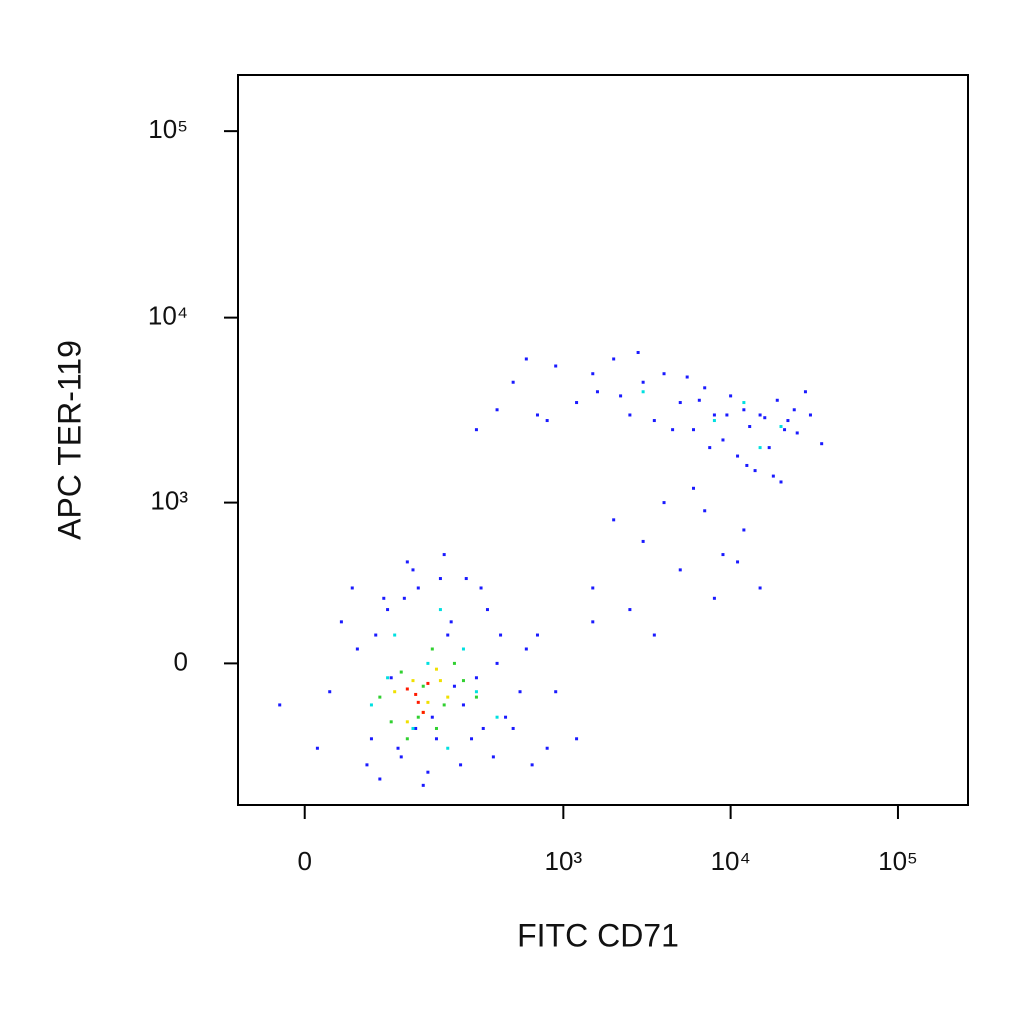  I want to click on x-tick-label: 10³, so click(564, 861).